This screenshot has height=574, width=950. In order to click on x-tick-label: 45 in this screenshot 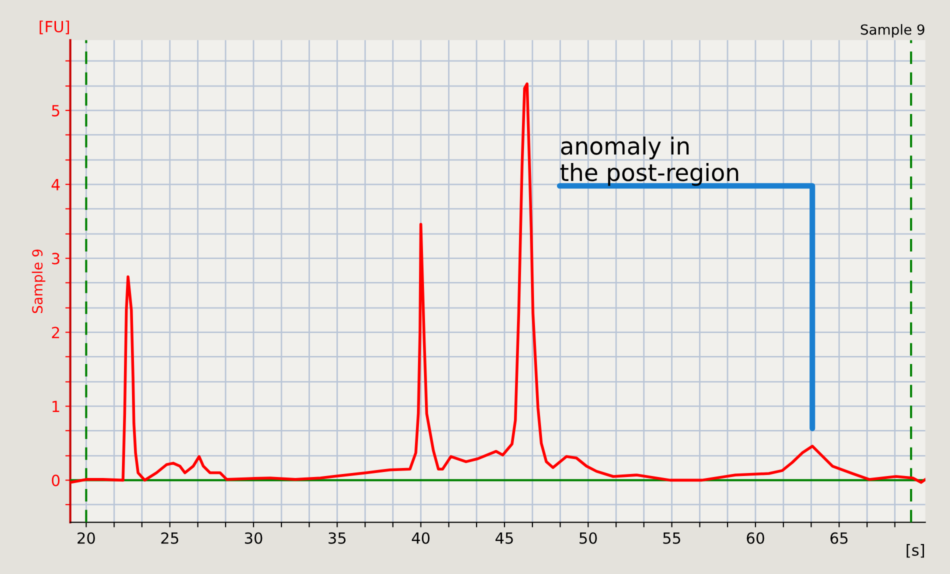, I will do `click(504, 538)`.